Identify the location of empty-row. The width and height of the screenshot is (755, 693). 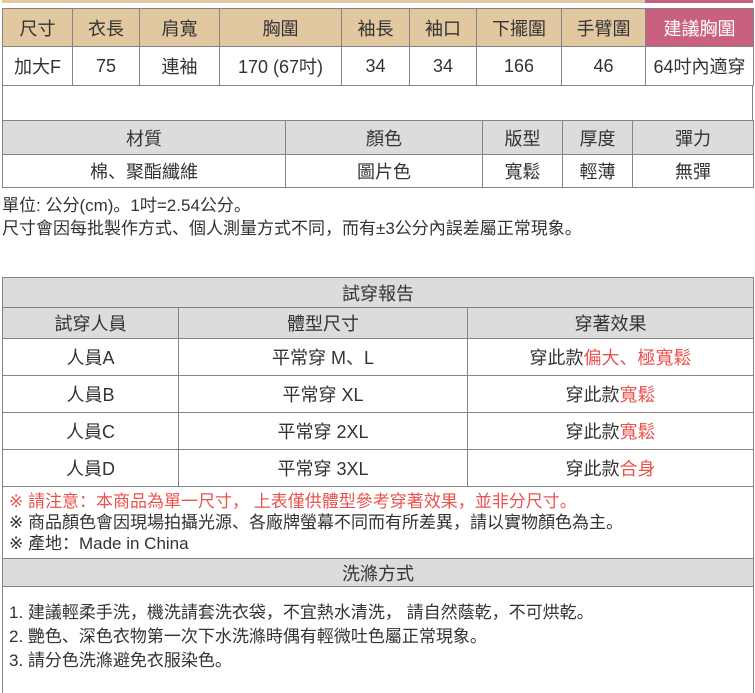
(377, 103).